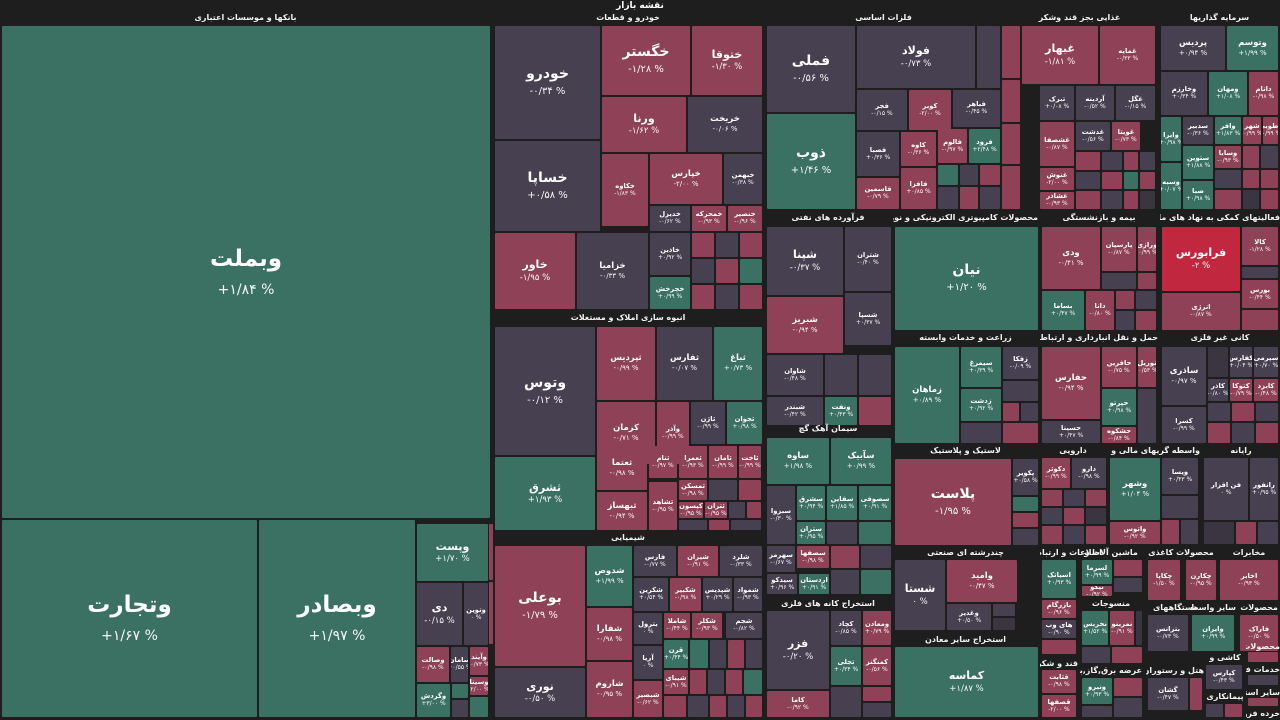 The width and height of the screenshot is (1280, 720). Describe the element at coordinates (1198, 130) in the screenshot. I see `tile-sarmayeh-سدبیر: سدبیر -۰/۳۶ %` at that location.